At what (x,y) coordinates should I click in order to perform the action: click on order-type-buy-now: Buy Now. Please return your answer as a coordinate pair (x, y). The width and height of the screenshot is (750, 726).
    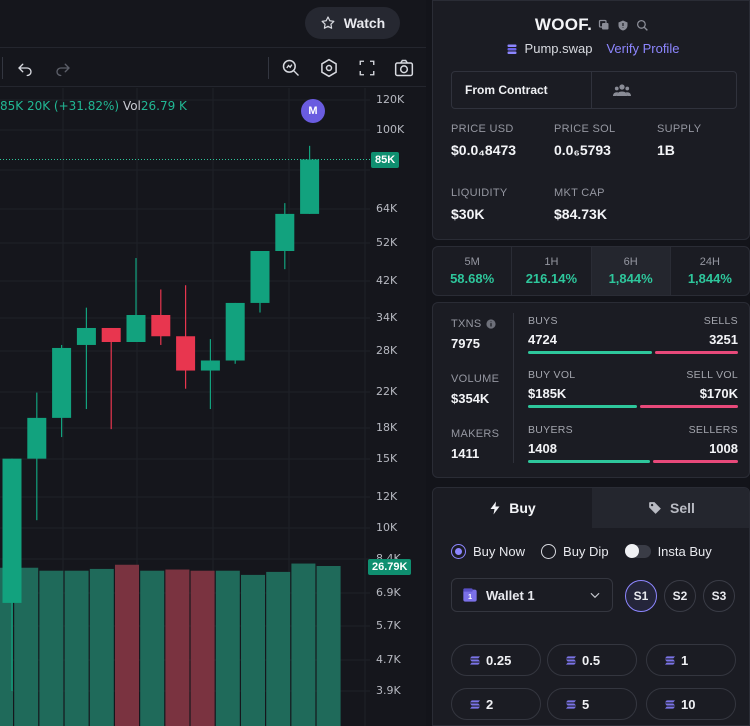
    Looking at the image, I should click on (488, 551).